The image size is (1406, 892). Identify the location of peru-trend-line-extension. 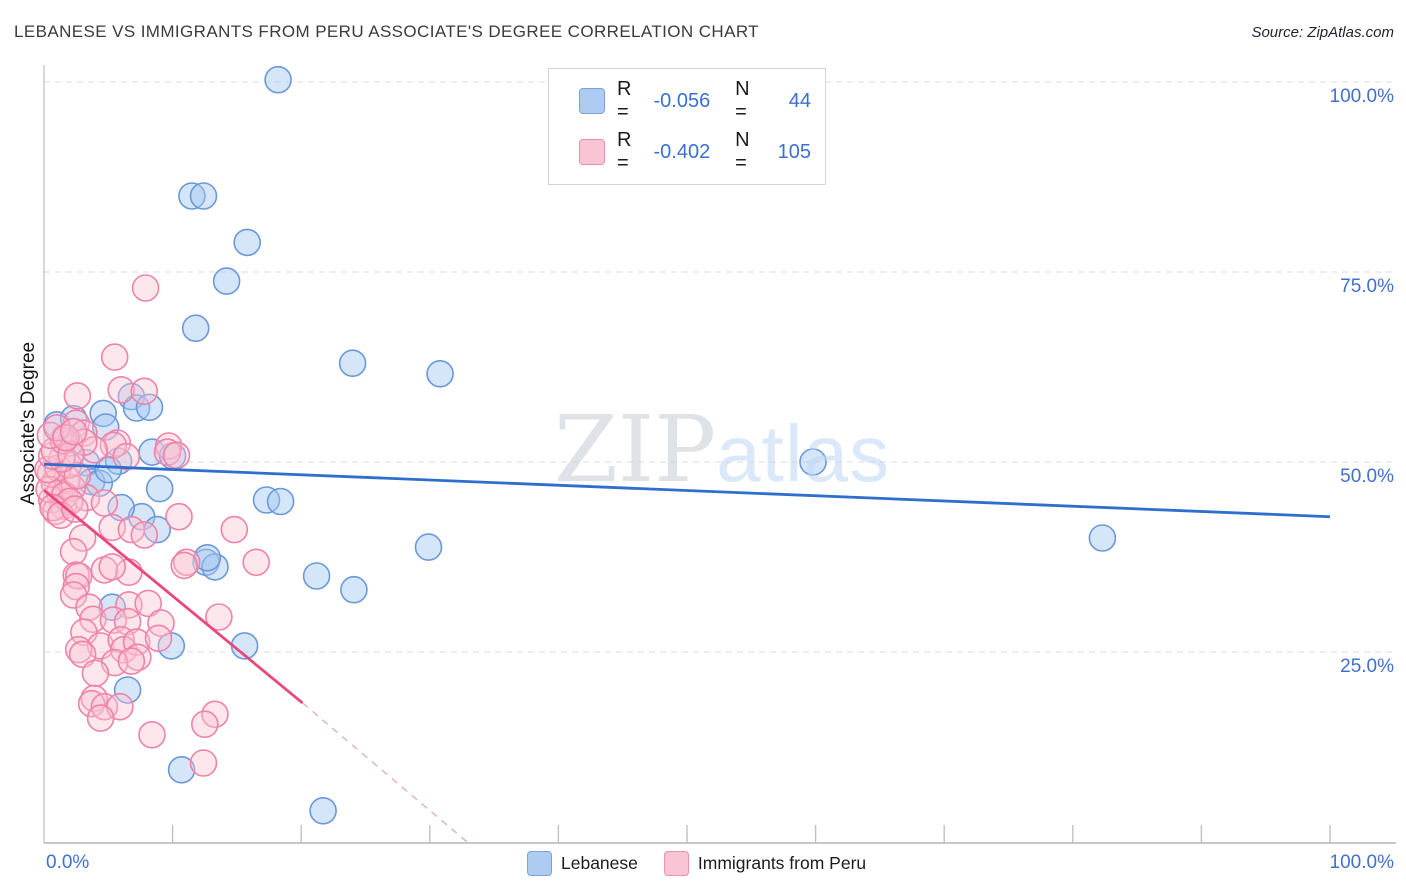
(385, 772).